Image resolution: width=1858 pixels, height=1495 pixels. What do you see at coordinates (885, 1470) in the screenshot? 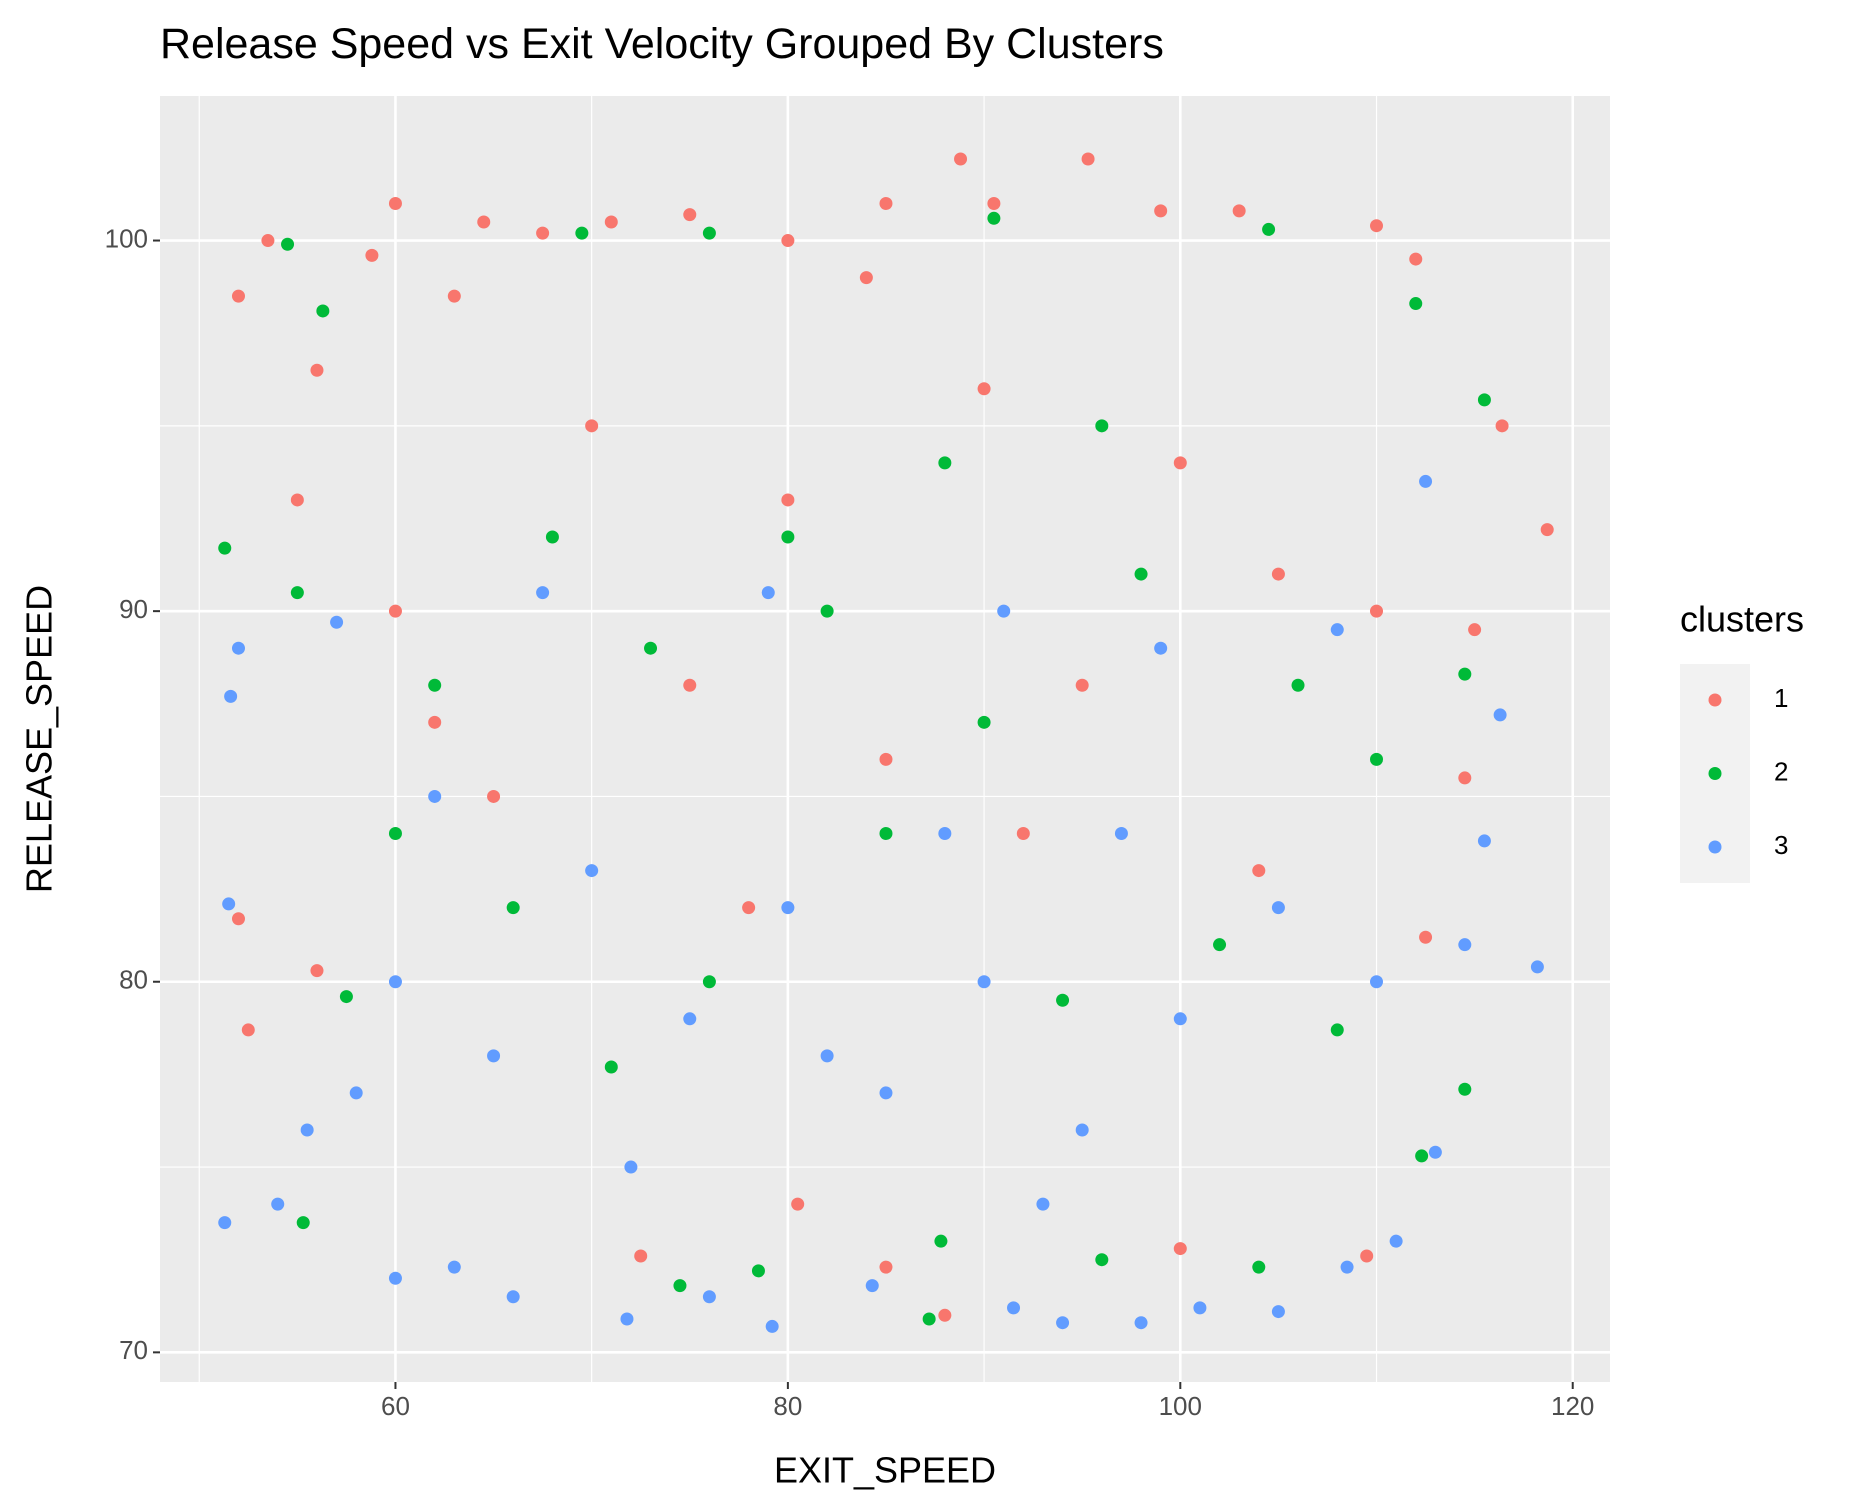
I see `x-axis-title: EXIT_SPEED` at bounding box center [885, 1470].